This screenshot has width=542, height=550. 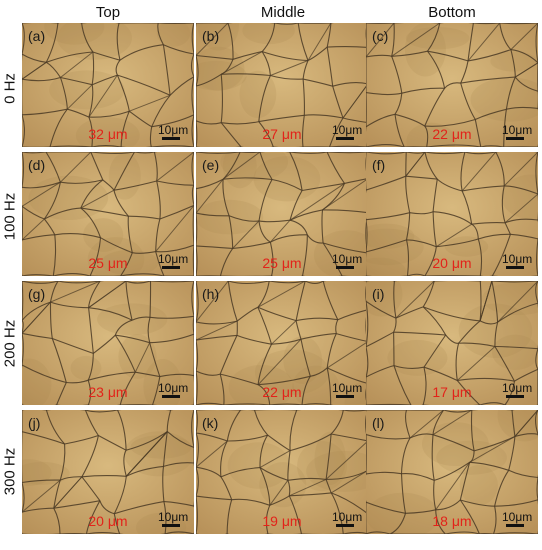 What do you see at coordinates (108, 12) in the screenshot?
I see `column-title-top: Top` at bounding box center [108, 12].